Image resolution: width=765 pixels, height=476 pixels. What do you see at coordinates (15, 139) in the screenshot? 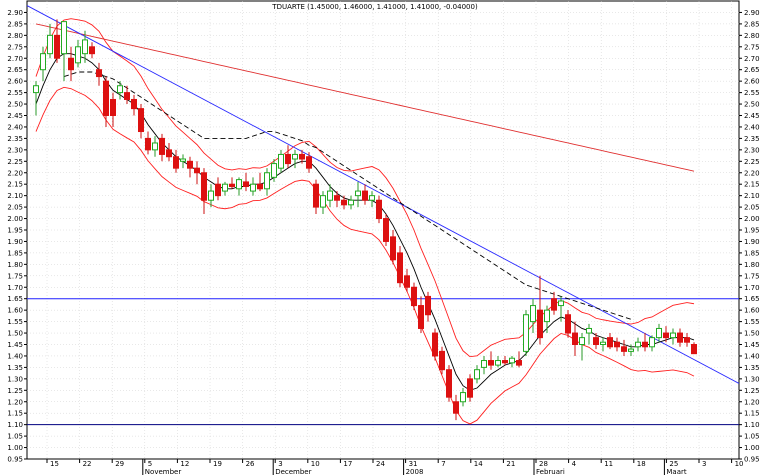
I see `y-tick-label: 2.35` at bounding box center [15, 139].